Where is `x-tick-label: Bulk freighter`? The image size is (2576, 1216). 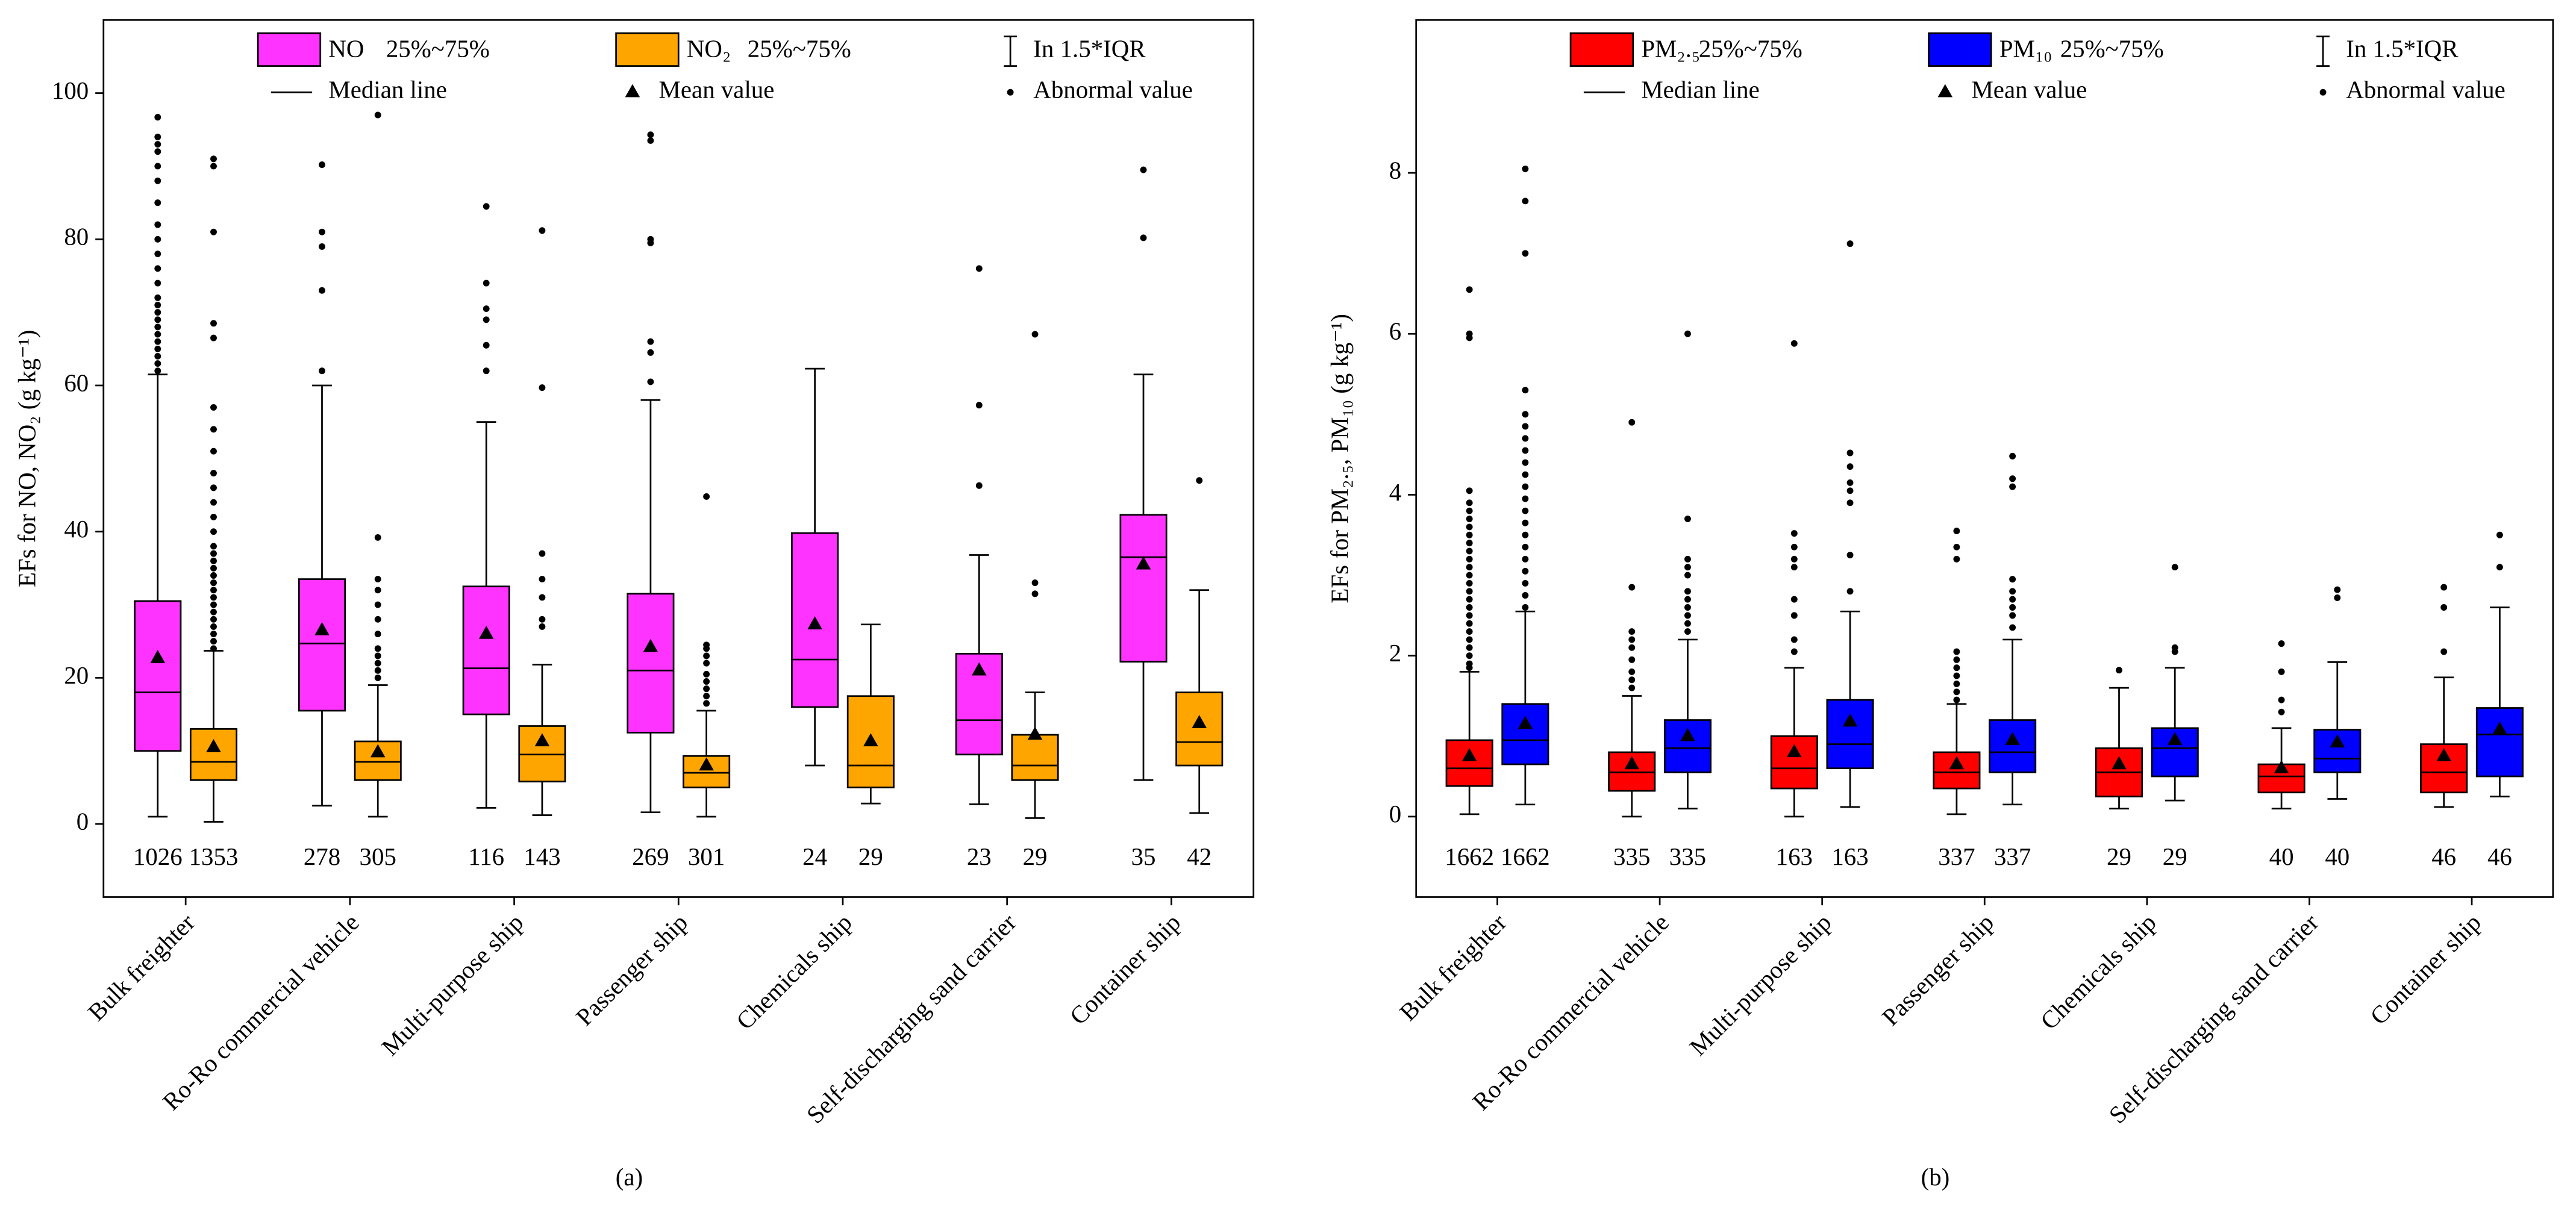 x-tick-label: Bulk freighter is located at coordinates (1454, 967).